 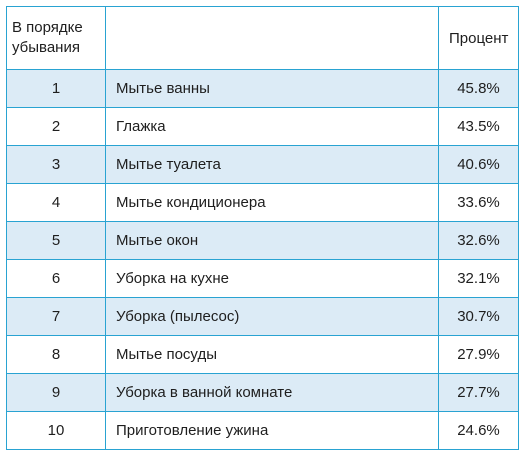 I want to click on rank-cell: 6, so click(x=56, y=278).